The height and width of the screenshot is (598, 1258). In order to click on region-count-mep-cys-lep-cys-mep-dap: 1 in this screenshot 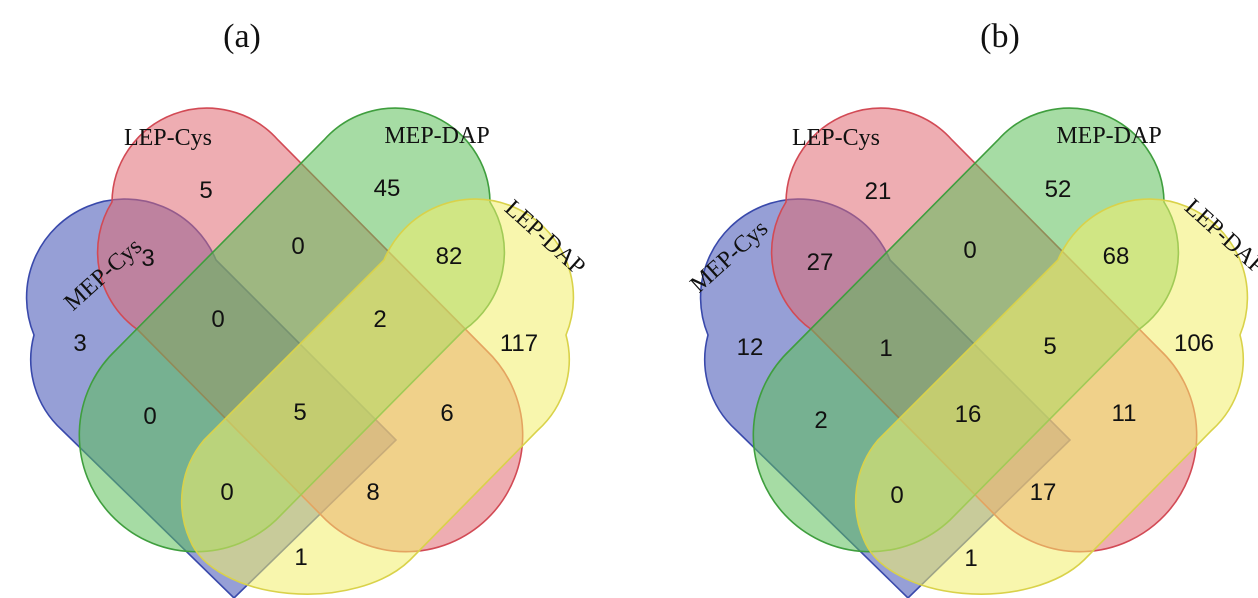, I will do `click(885, 348)`.